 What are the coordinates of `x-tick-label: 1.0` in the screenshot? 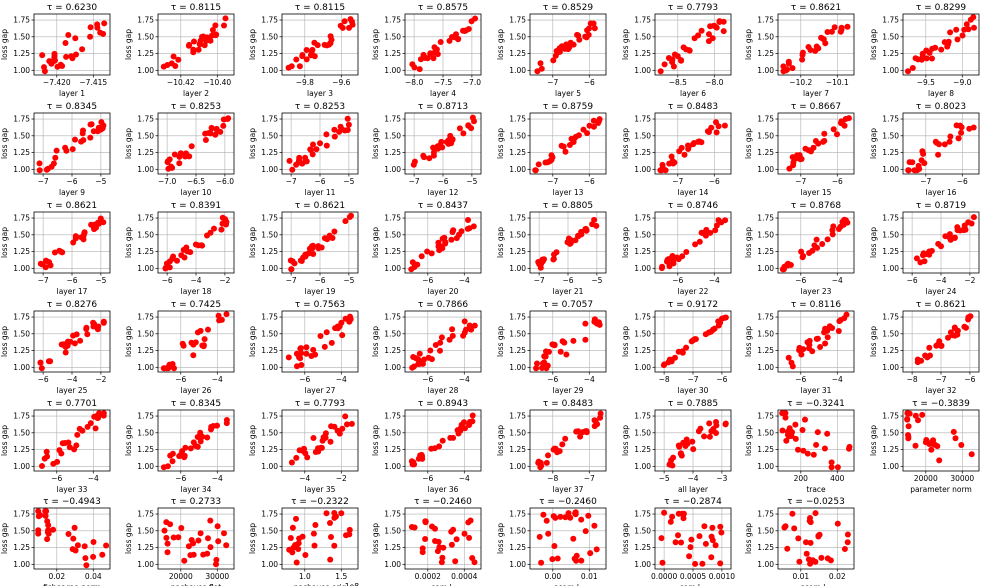 It's located at (305, 576).